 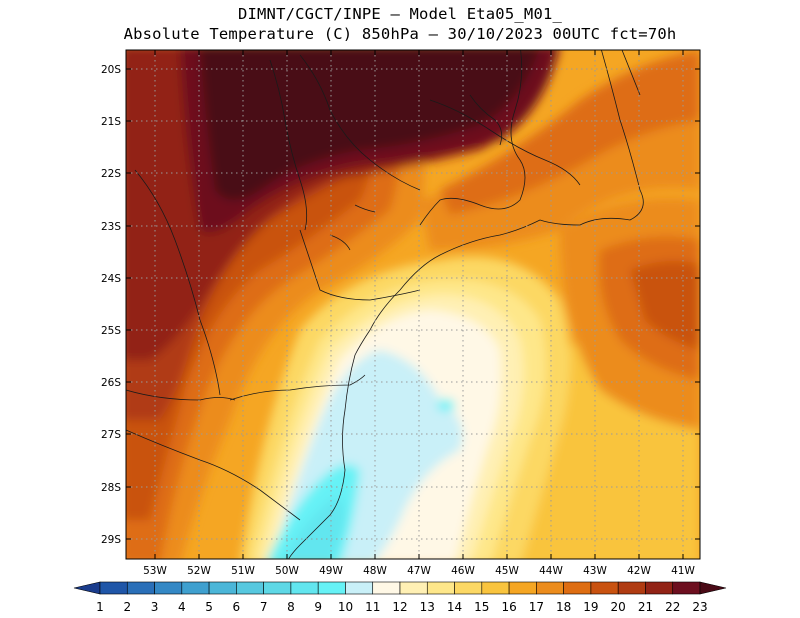 I want to click on colorbar-label: 14, so click(x=454, y=607).